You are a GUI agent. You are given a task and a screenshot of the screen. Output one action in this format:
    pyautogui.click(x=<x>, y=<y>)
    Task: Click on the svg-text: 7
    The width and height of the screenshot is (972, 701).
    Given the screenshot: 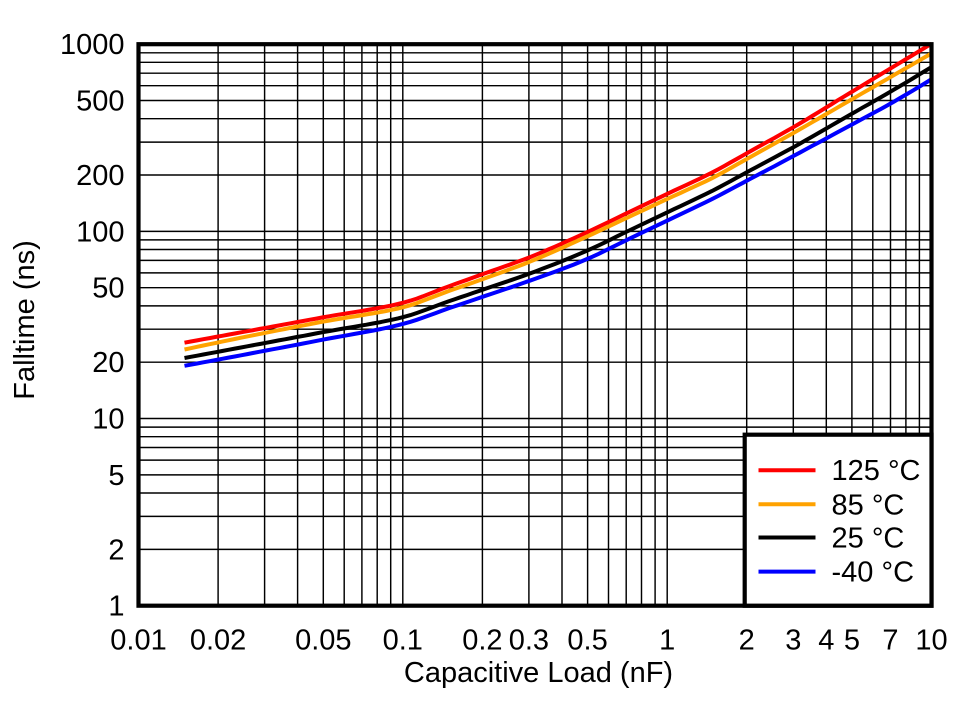 What is the action you would take?
    pyautogui.click(x=890, y=641)
    